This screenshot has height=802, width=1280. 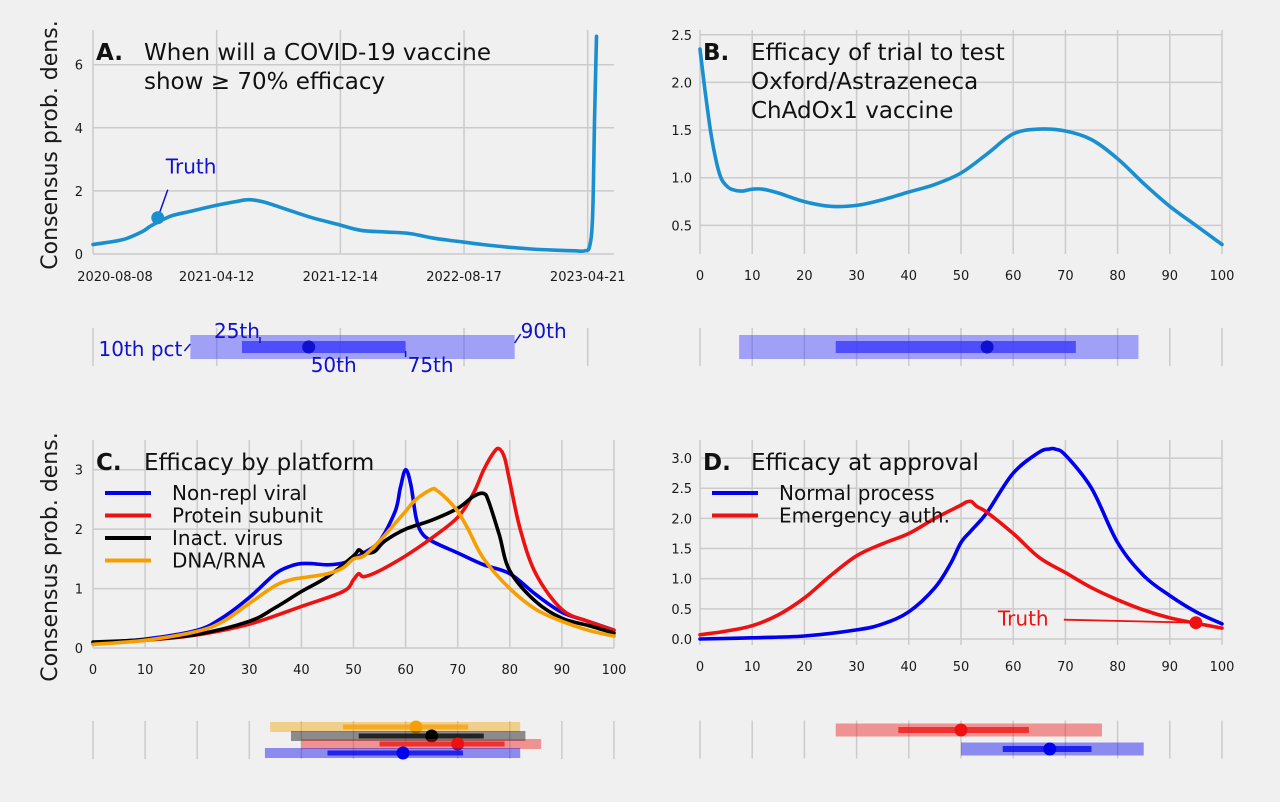 I want to click on panel-title: Efficacy by platform, so click(x=259, y=463).